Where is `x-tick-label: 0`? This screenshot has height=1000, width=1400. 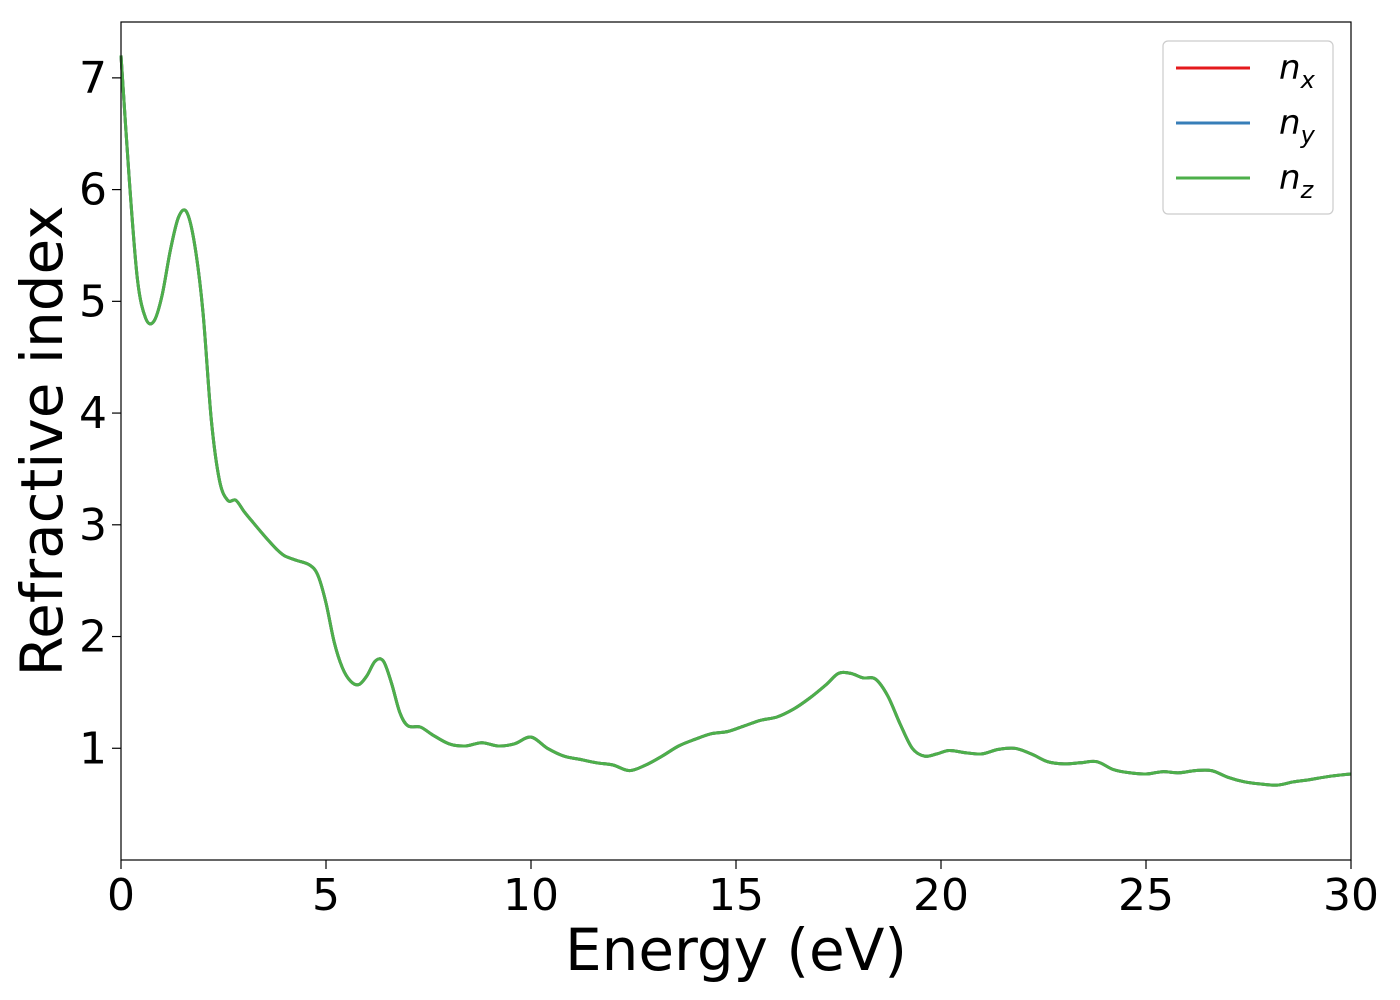
x-tick-label: 0 is located at coordinates (121, 895).